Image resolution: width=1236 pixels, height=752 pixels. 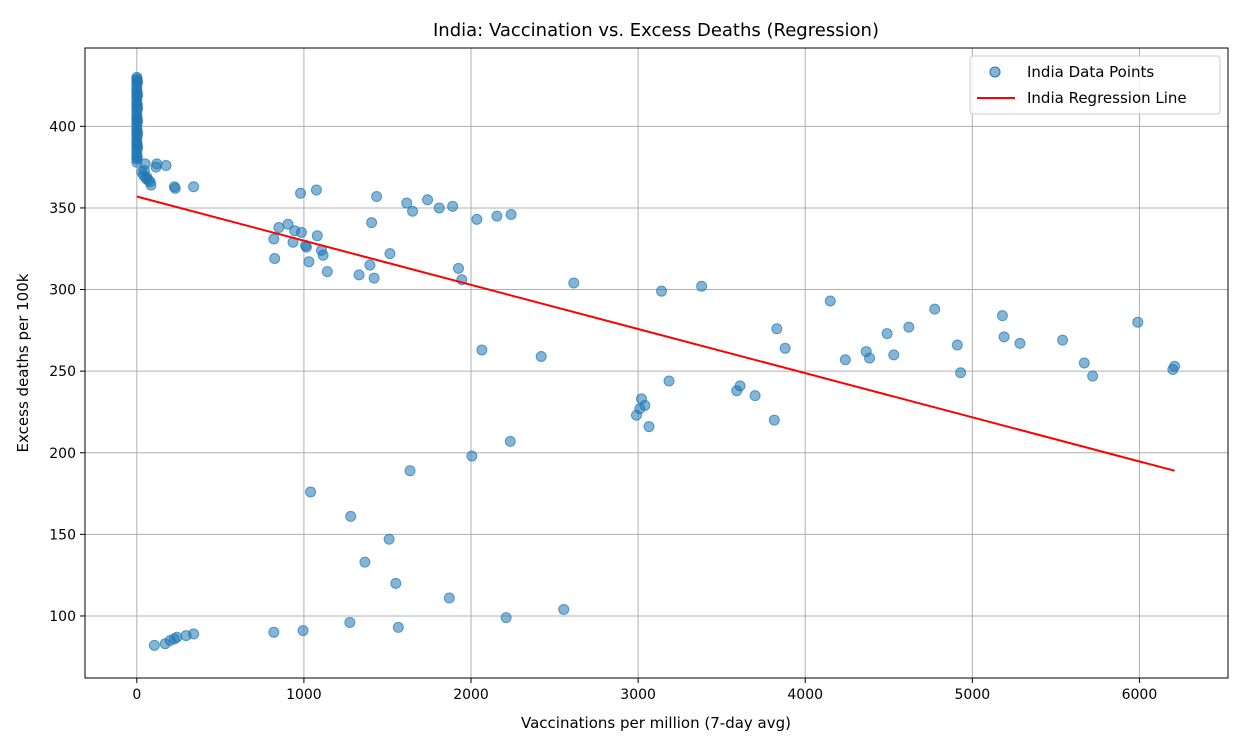 I want to click on y-tick-label: 350, so click(x=62, y=209).